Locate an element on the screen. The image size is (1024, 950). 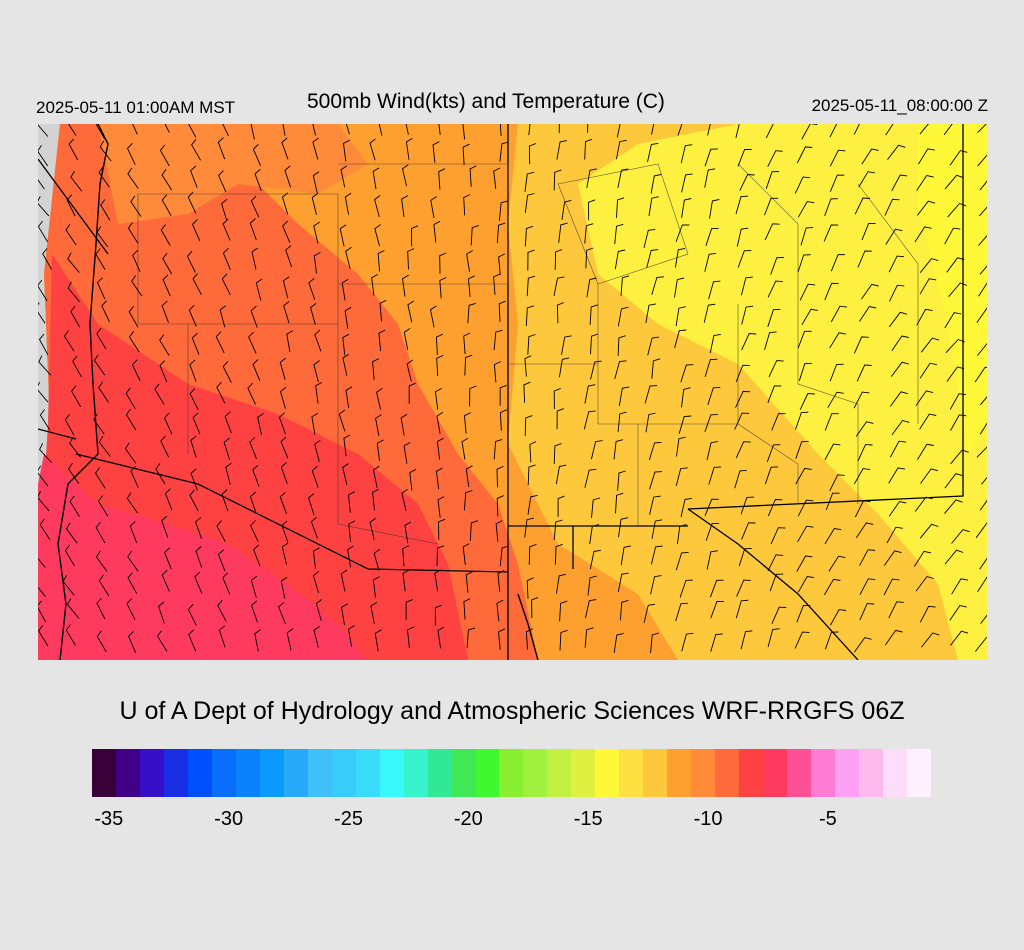
colorbar-tick-label: -35 is located at coordinates (109, 819).